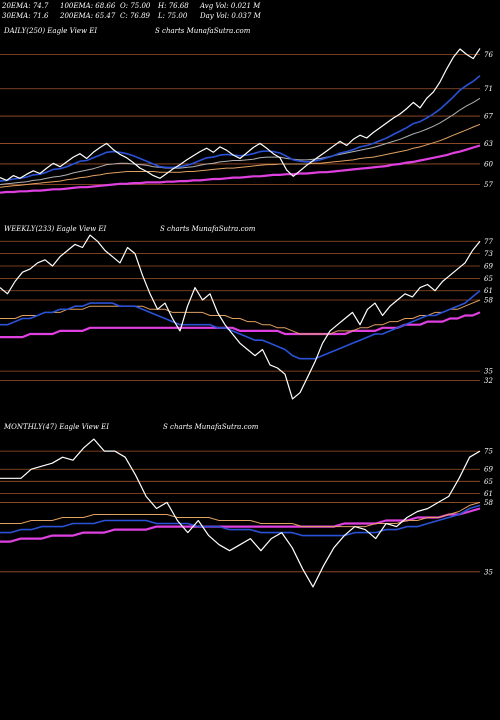 The height and width of the screenshot is (720, 500). I want to click on header-day-vol: Day Vol: 0.037 M, so click(230, 16).